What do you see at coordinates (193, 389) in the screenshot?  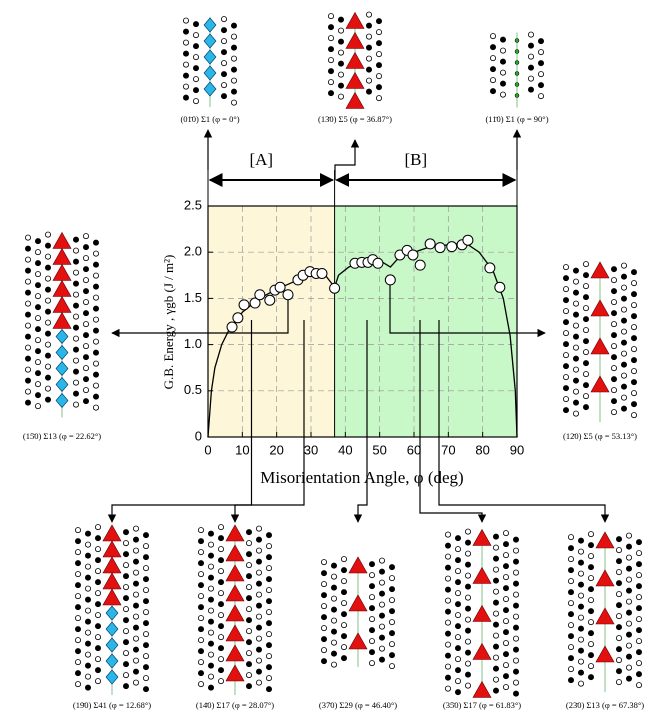 I see `y-tick-label: 0.5` at bounding box center [193, 389].